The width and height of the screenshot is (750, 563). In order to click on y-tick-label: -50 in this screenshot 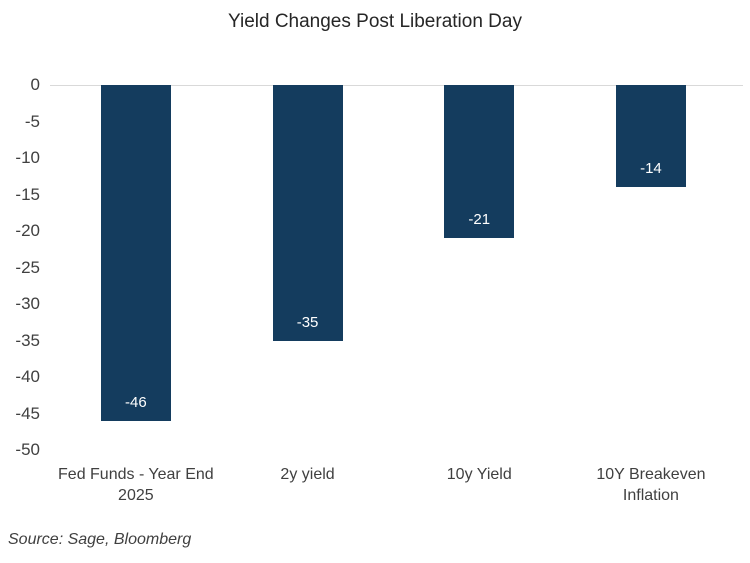, I will do `click(27, 449)`.